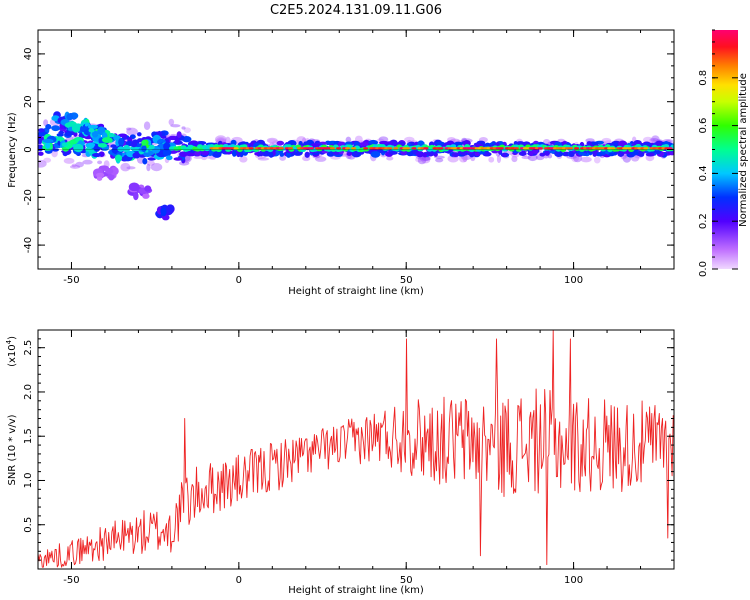 Image resolution: width=750 pixels, height=600 pixels. I want to click on y-tick-label: 20, so click(28, 101).